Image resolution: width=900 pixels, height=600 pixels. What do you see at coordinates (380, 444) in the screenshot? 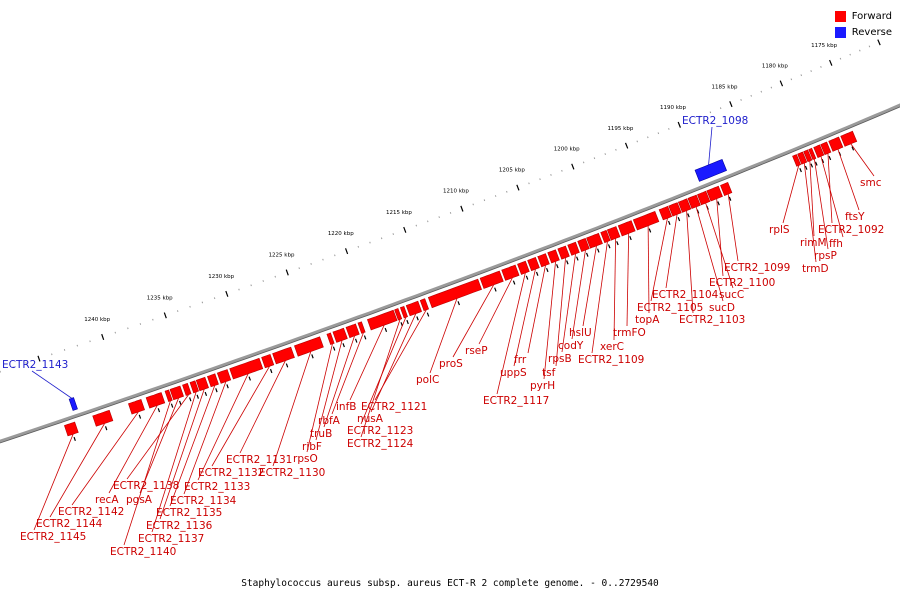
I see `forward-gene-label: ECTR2_1124` at bounding box center [380, 444].